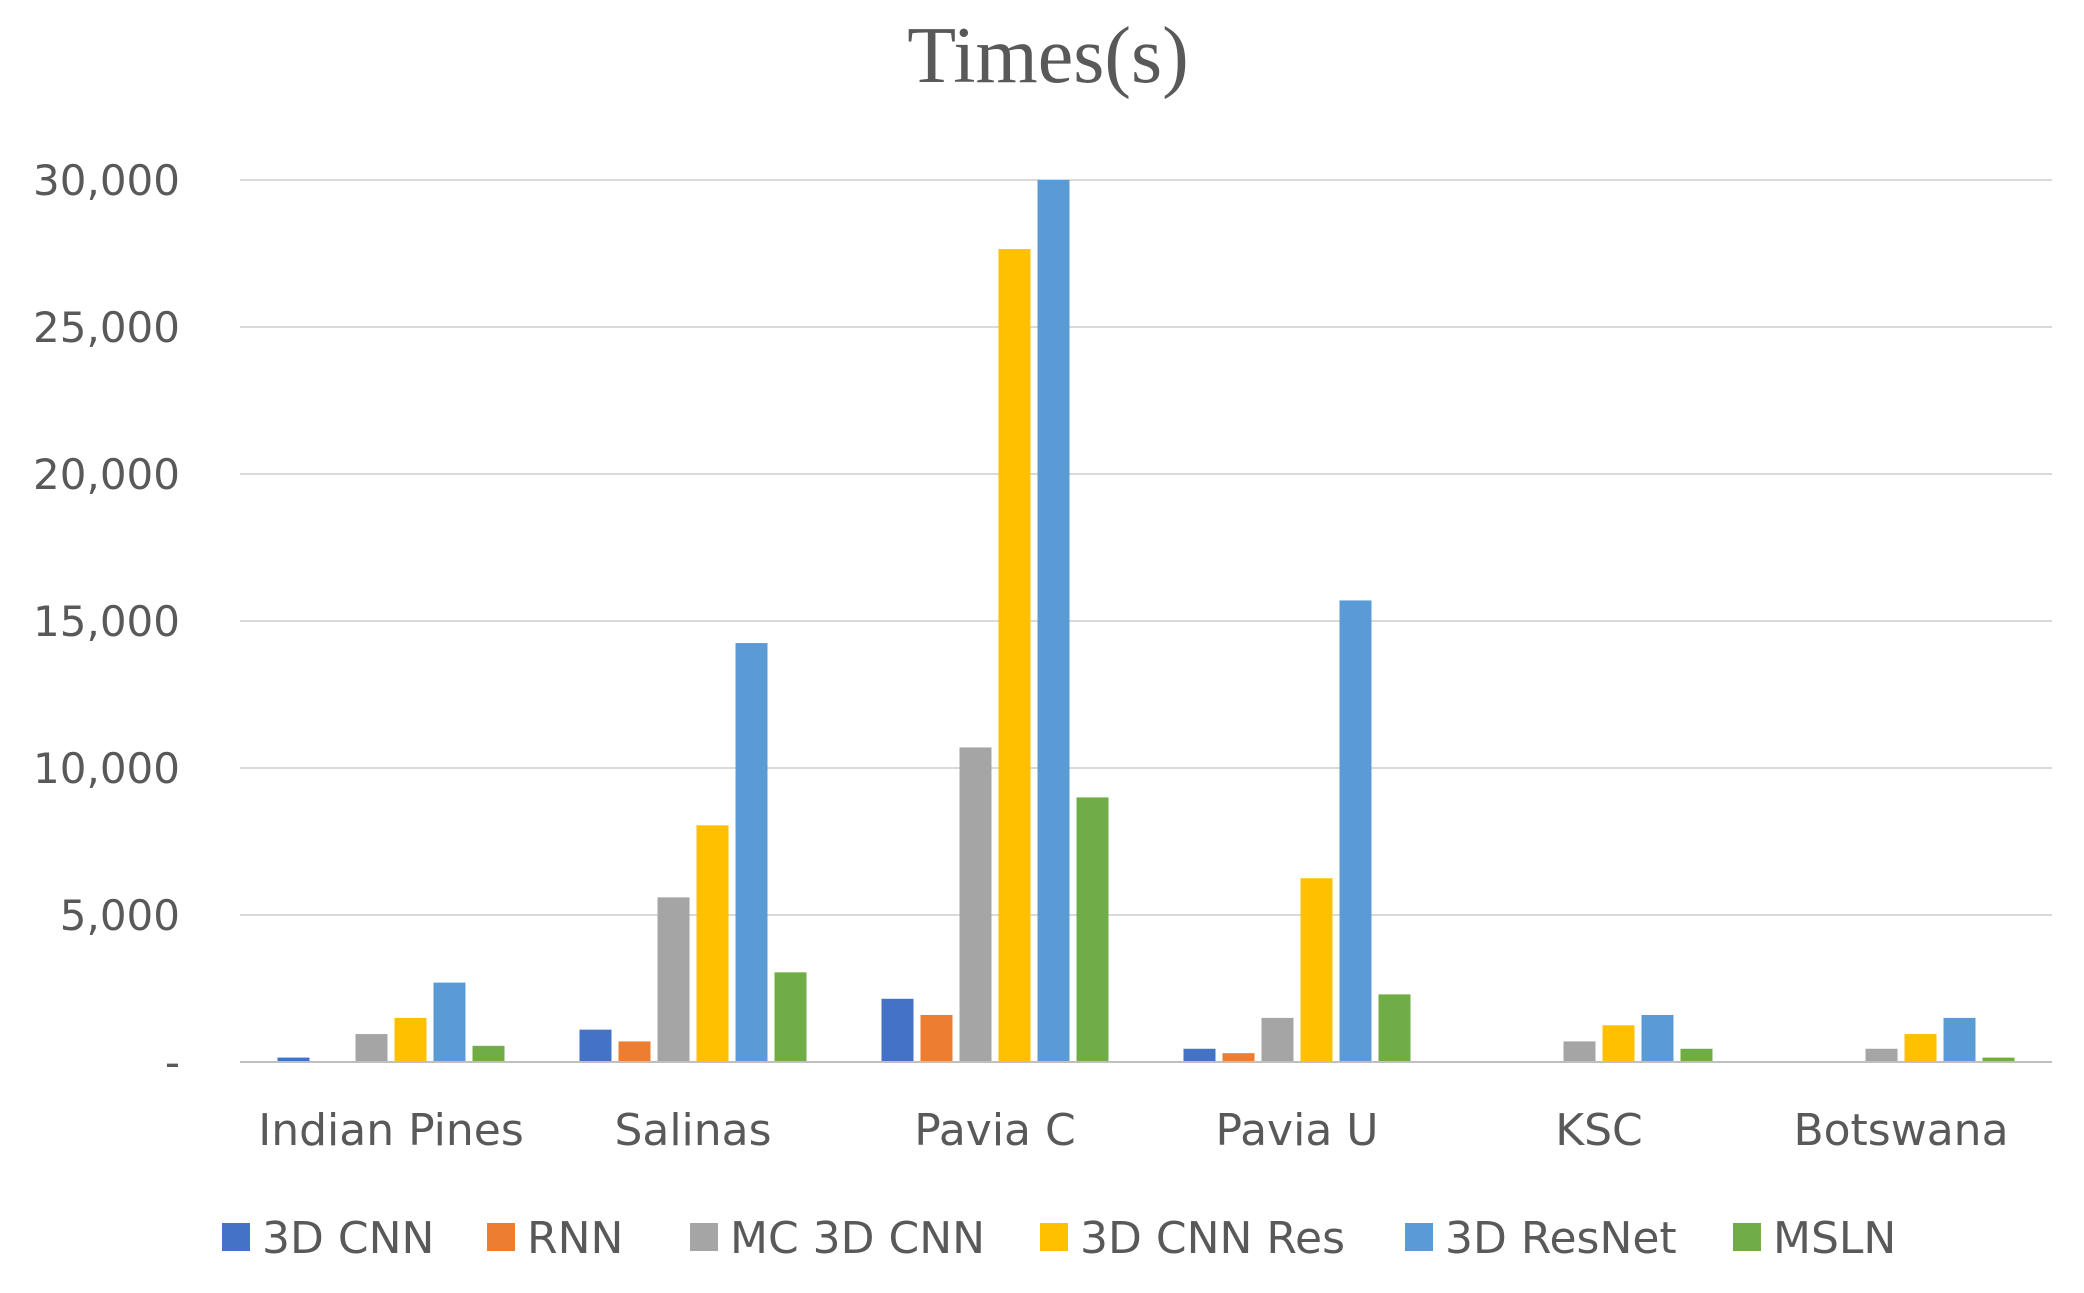 The height and width of the screenshot is (1293, 2084). I want to click on bar-botswana-3d-resnet, so click(1959, 1039).